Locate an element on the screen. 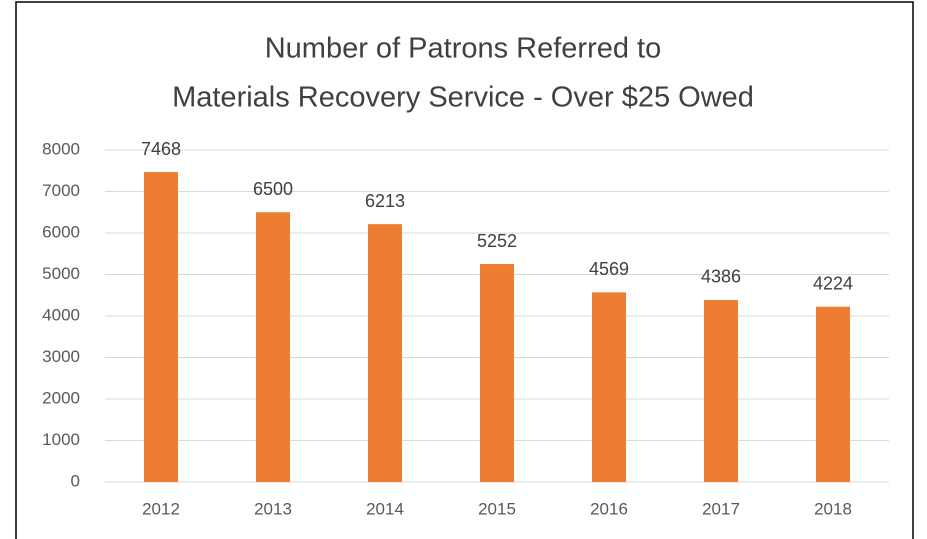  x-tick-label: 2018 is located at coordinates (833, 508).